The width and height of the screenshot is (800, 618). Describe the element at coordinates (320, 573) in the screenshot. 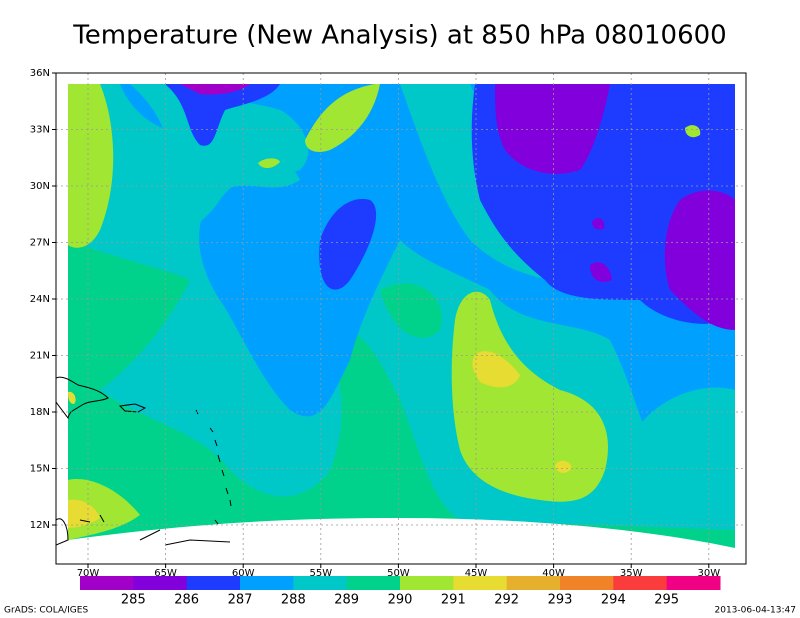

I see `lon-label: 55W` at that location.